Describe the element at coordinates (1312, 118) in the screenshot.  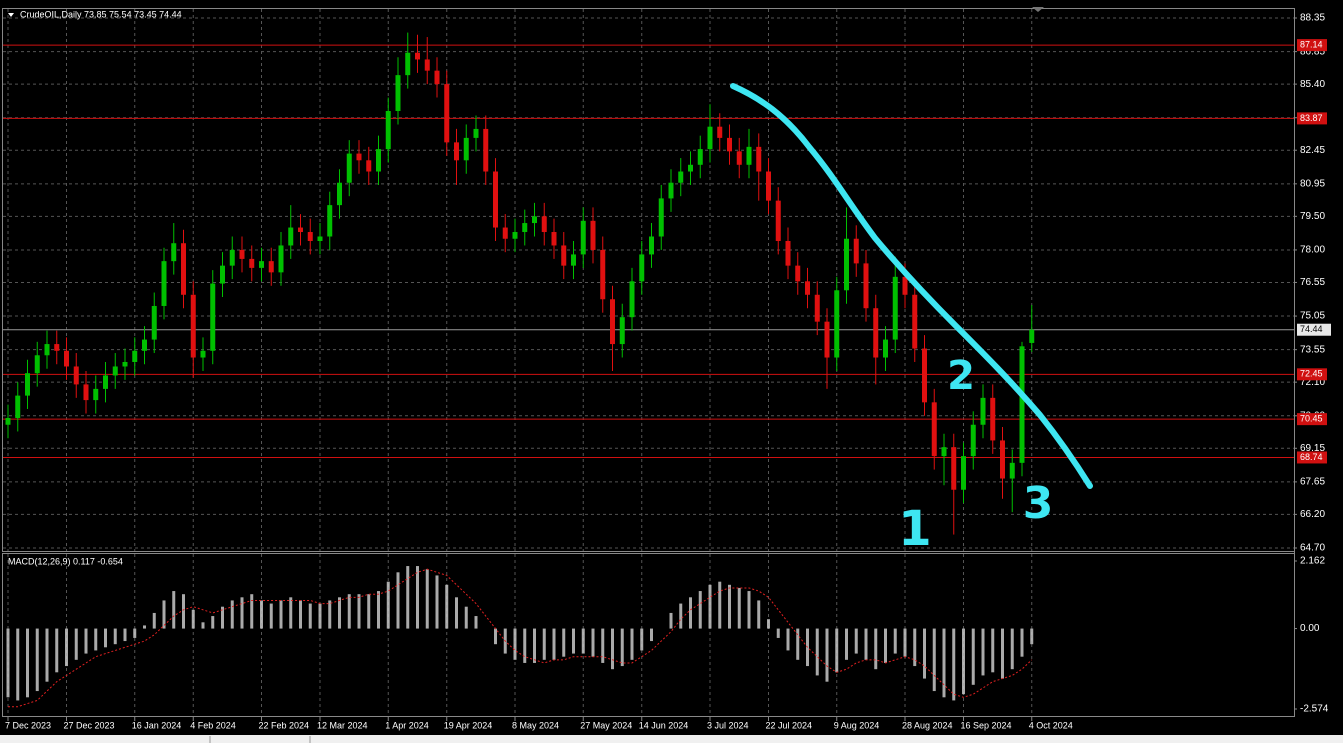
I see `level-label-box` at that location.